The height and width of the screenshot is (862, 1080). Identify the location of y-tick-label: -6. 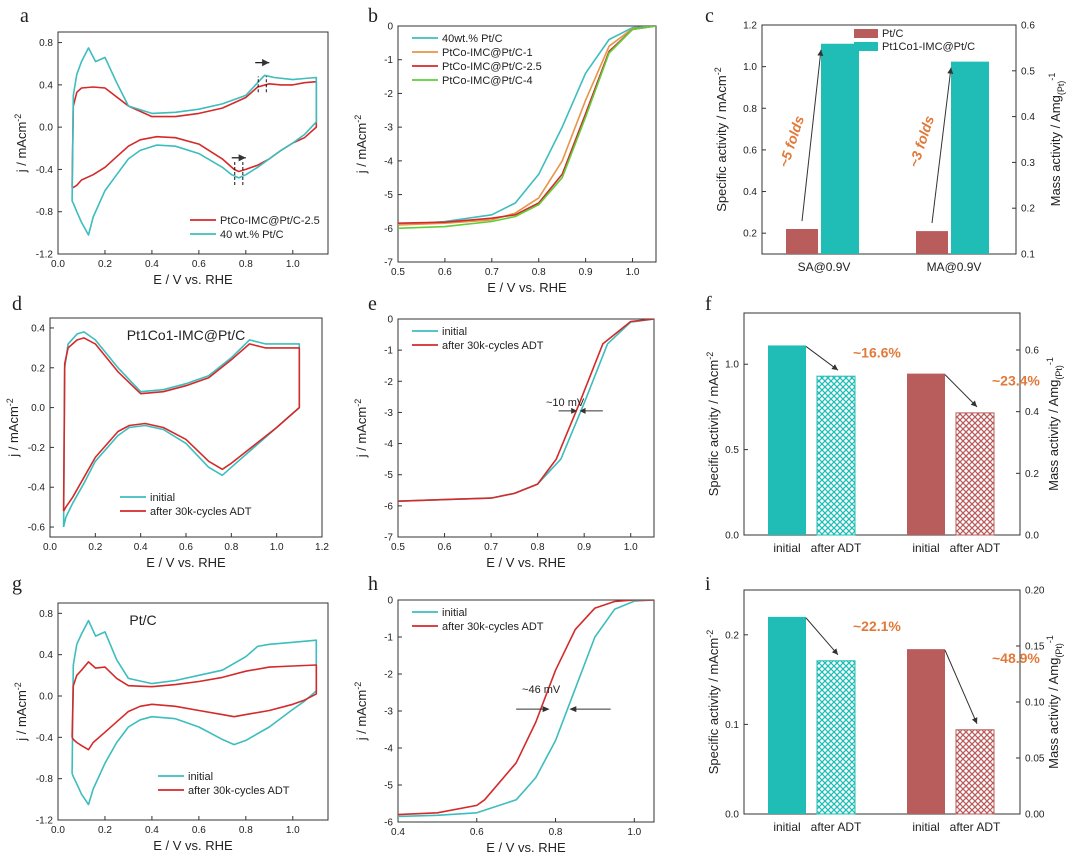
(388, 229).